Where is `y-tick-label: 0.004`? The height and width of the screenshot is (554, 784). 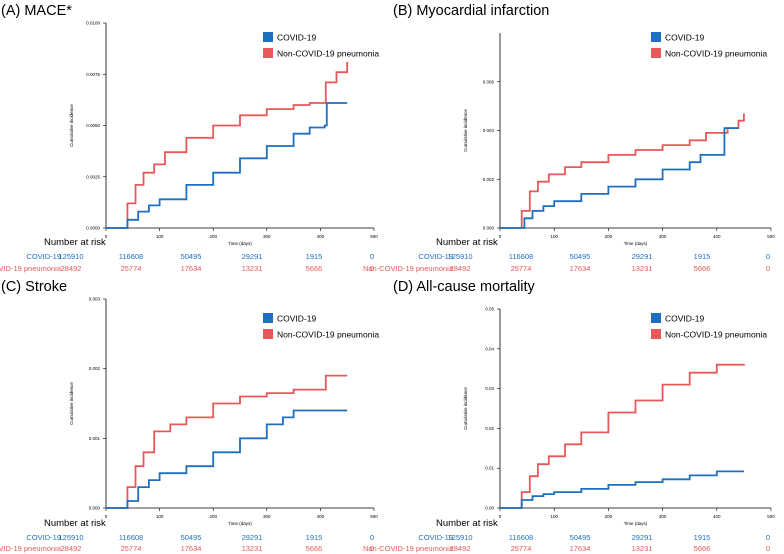 y-tick-label: 0.004 is located at coordinates (489, 130).